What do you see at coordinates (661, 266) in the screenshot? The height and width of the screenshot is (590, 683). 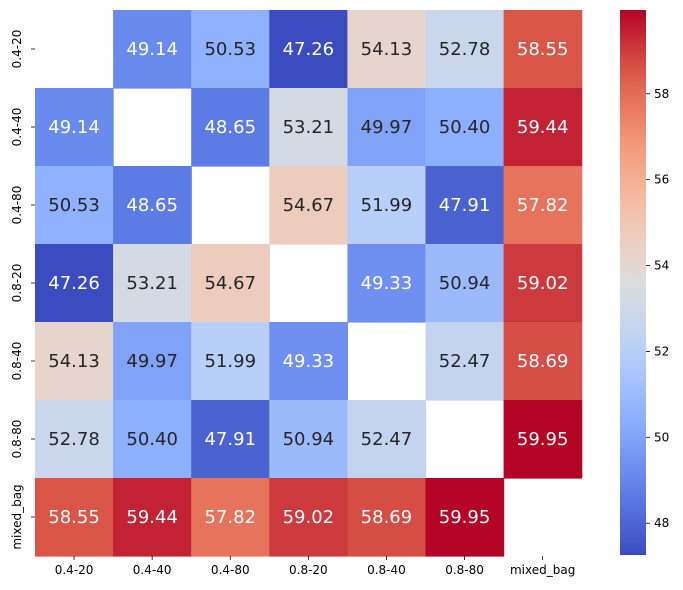 I see `colorbar-tick-label: 54` at bounding box center [661, 266].